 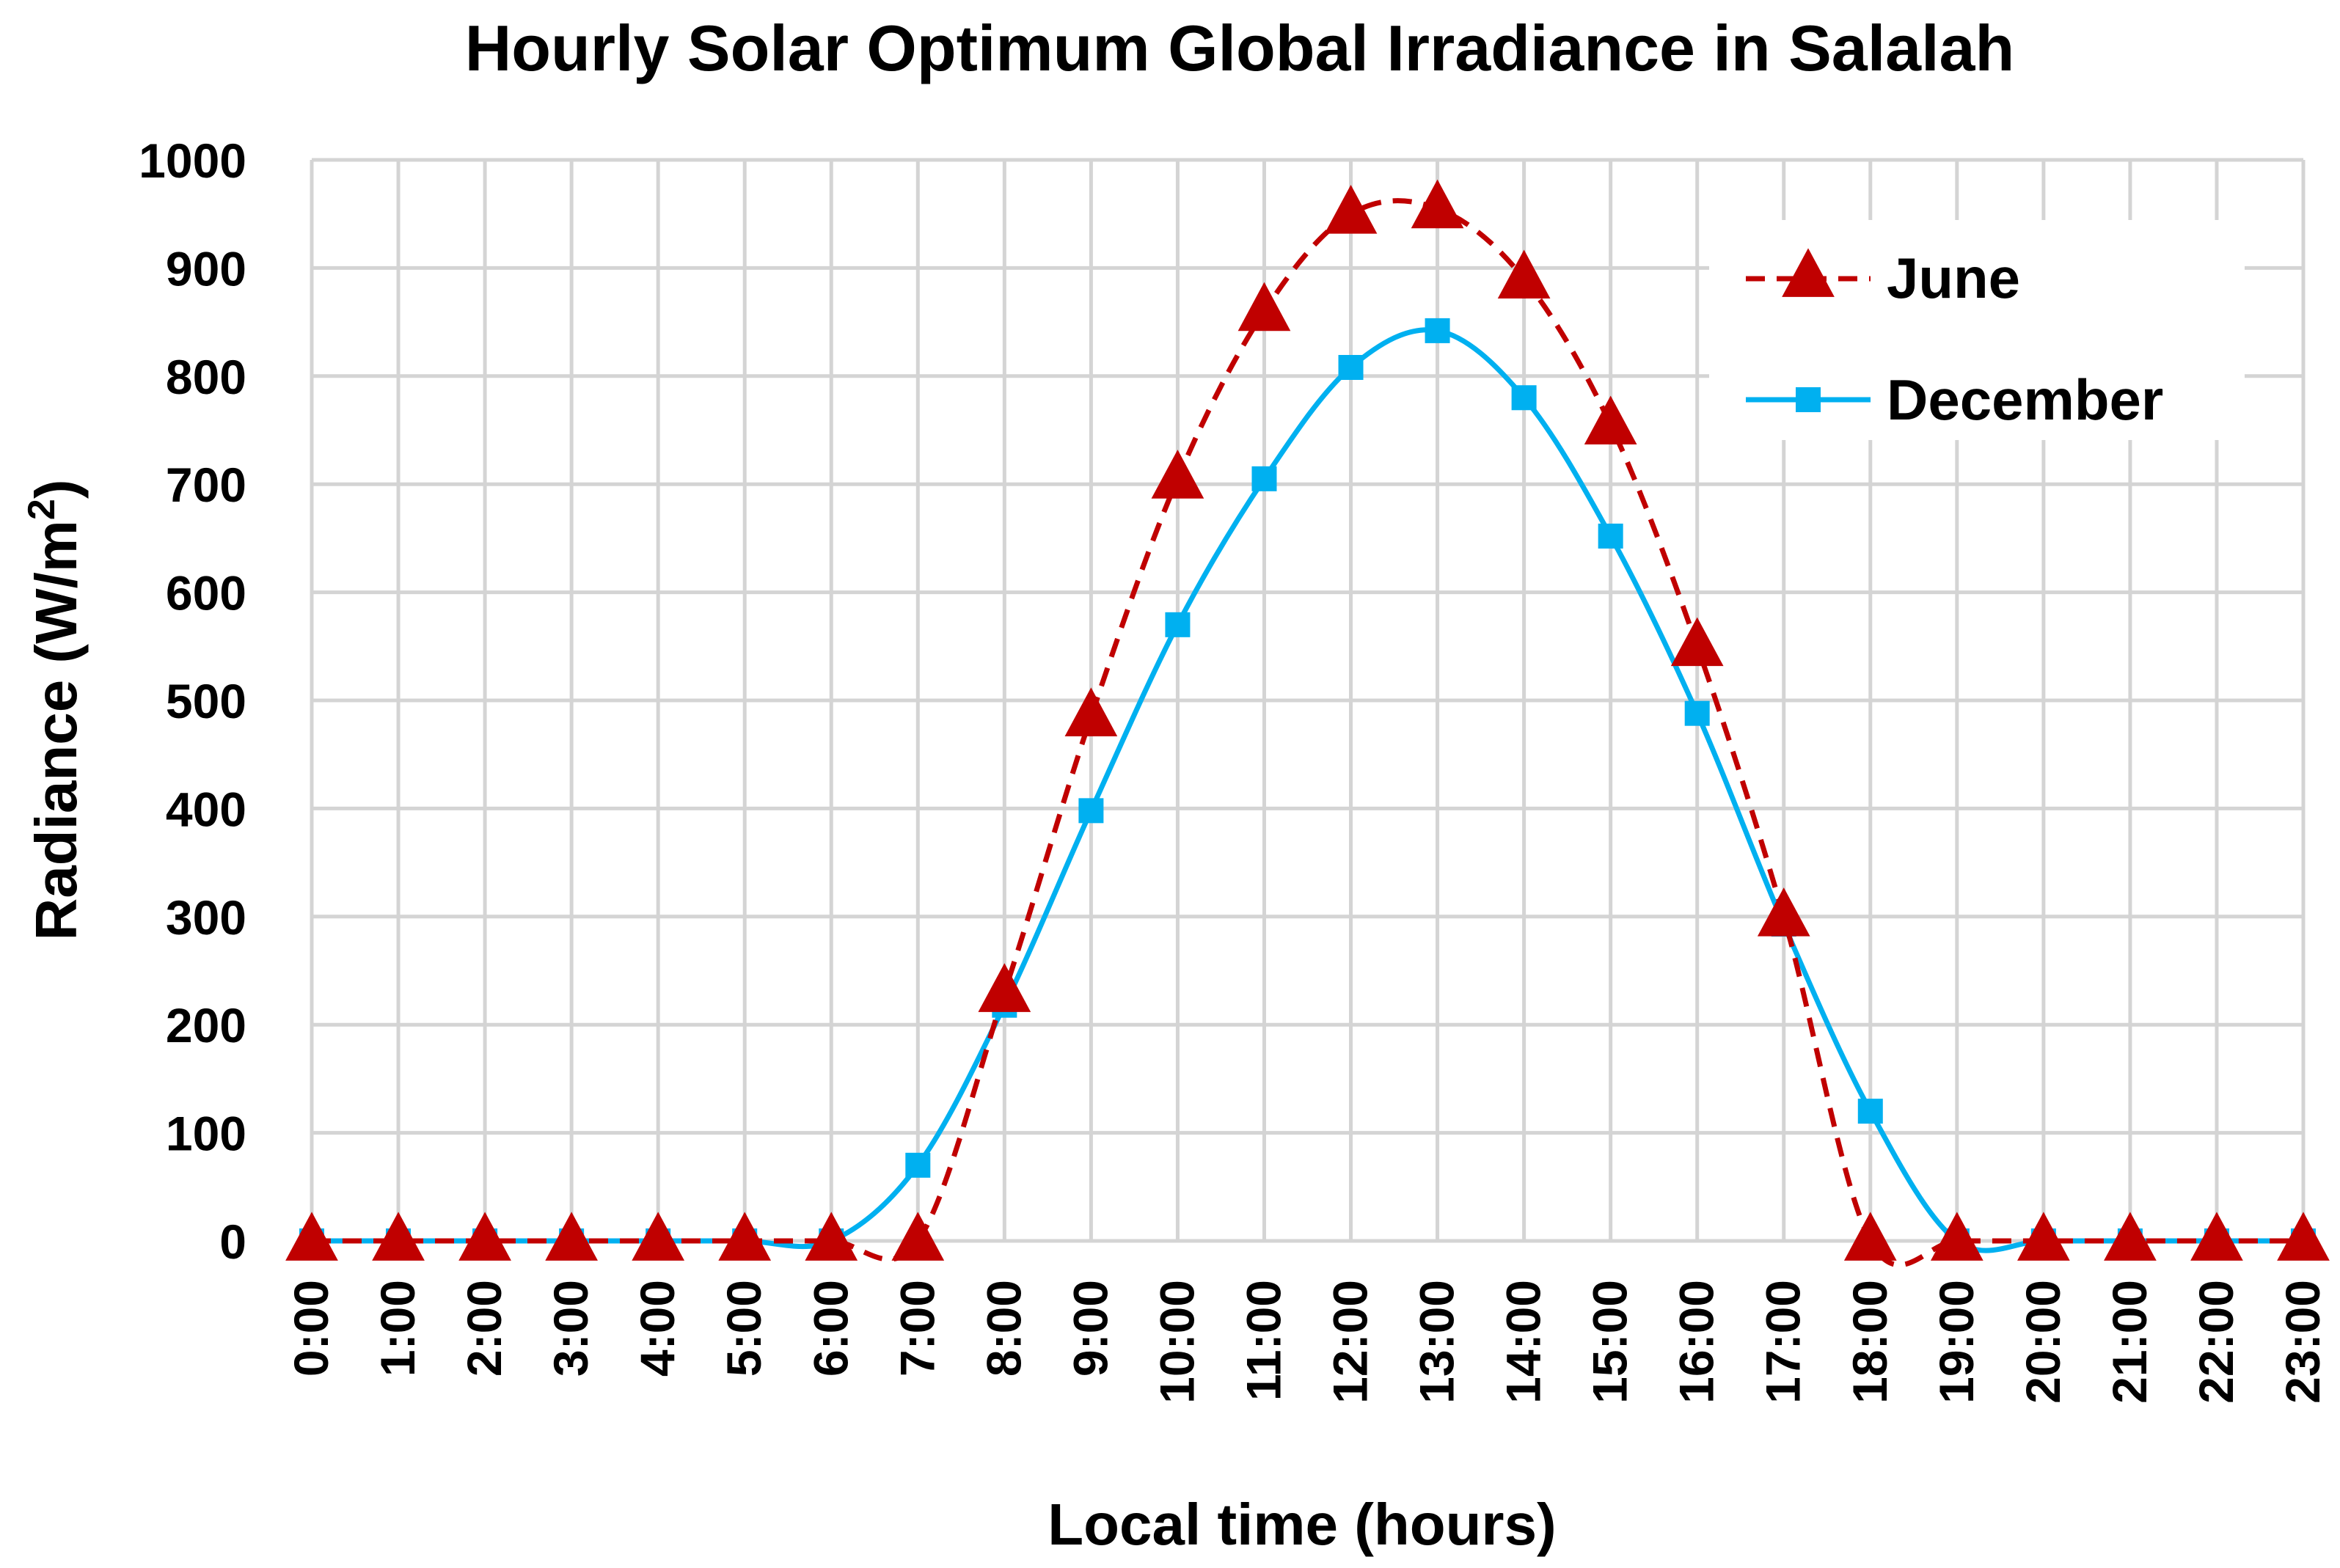 I want to click on y-tick-label: 300, so click(x=206, y=917).